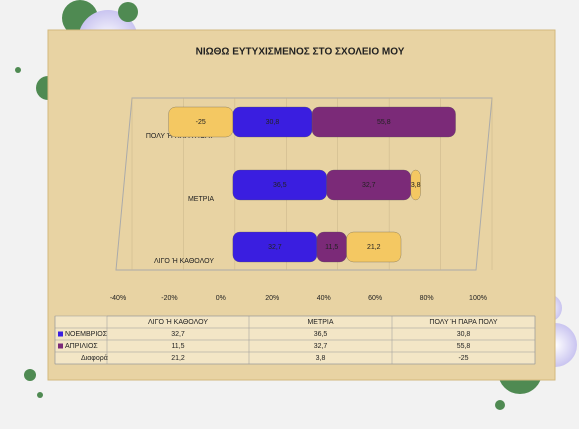 Image resolution: width=579 pixels, height=429 pixels. What do you see at coordinates (272, 298) in the screenshot?
I see `x-tick-label: 20%` at bounding box center [272, 298].